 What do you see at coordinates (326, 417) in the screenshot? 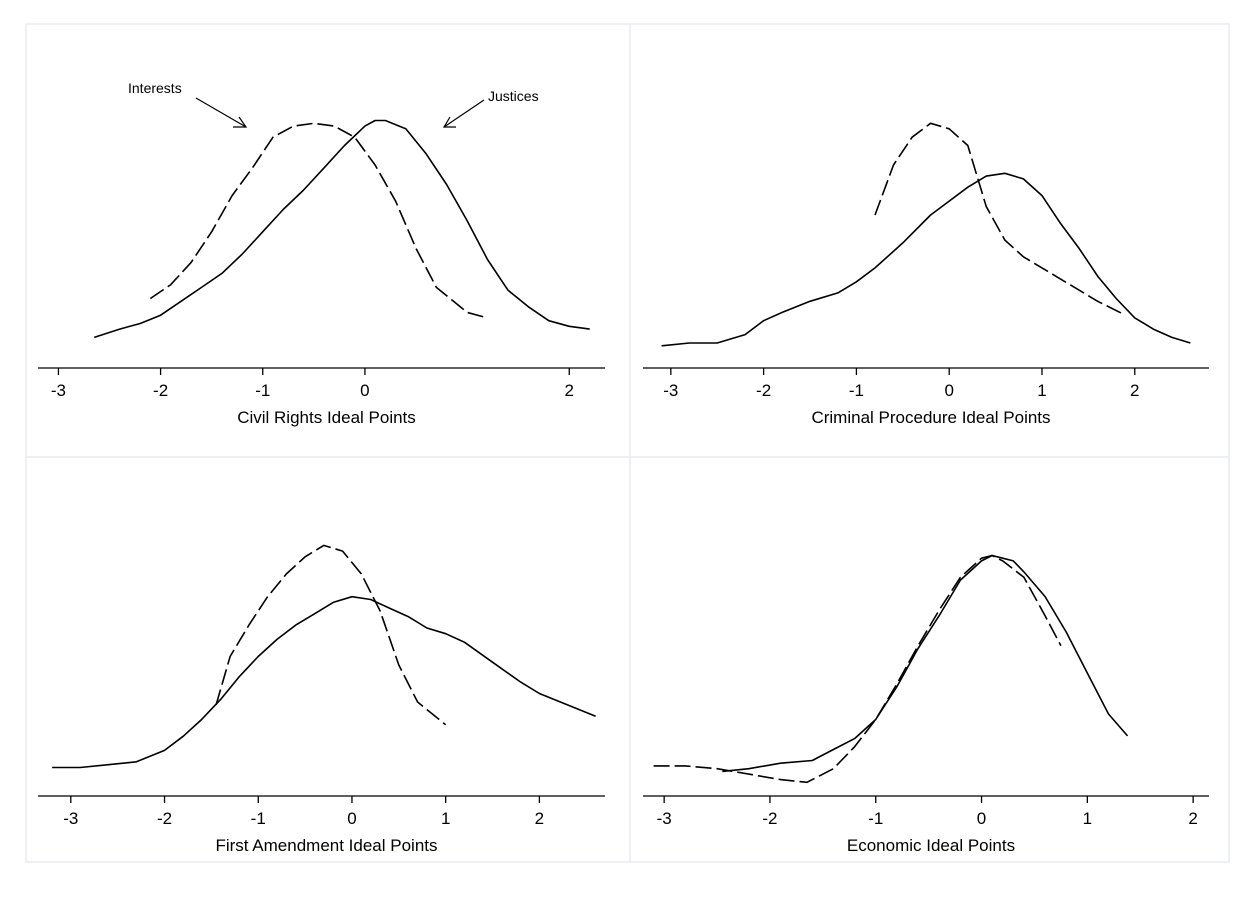
I see `x-axis-label: Civil Rights Ideal Points` at bounding box center [326, 417].